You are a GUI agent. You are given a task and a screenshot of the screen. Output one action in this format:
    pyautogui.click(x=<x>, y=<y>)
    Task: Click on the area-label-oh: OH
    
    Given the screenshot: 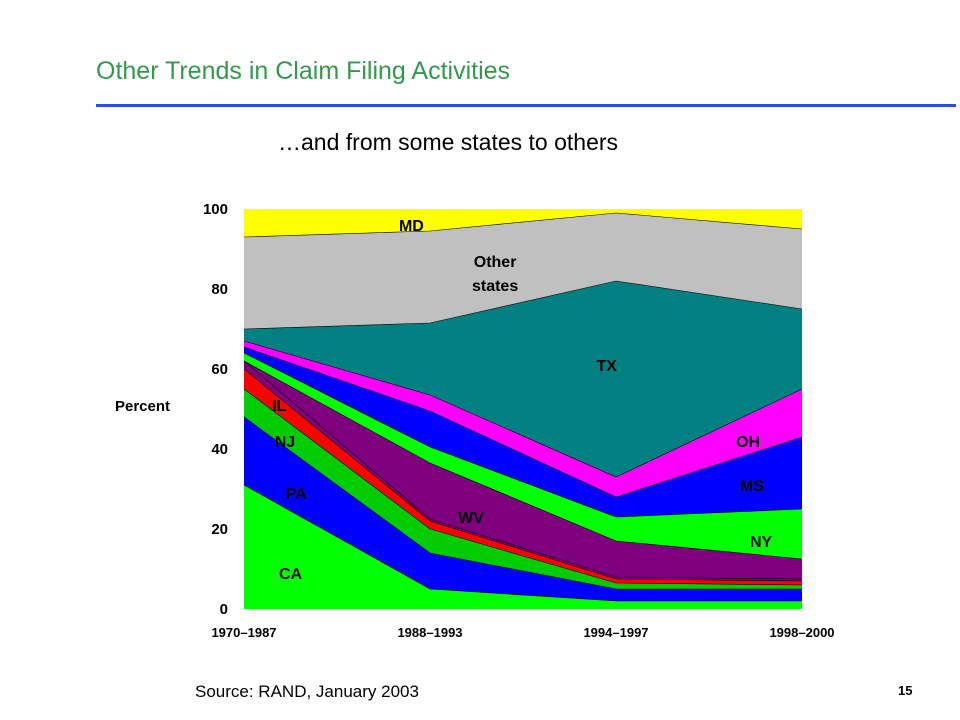 What is the action you would take?
    pyautogui.click(x=748, y=442)
    